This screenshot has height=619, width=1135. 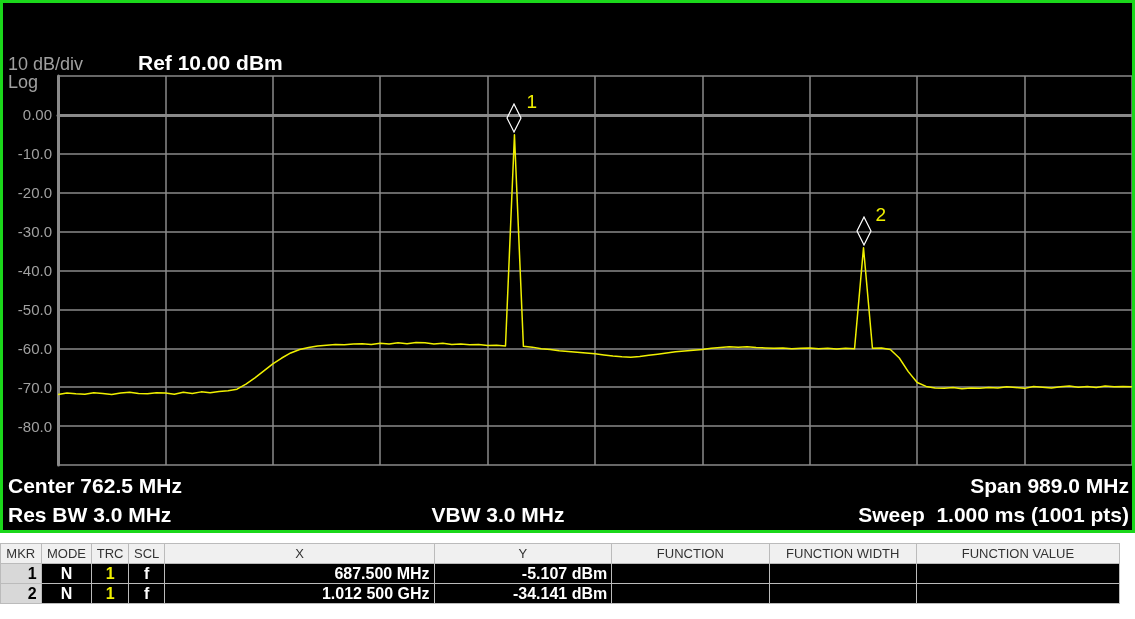 What do you see at coordinates (34, 387) in the screenshot?
I see `y-tick-label: -70.0` at bounding box center [34, 387].